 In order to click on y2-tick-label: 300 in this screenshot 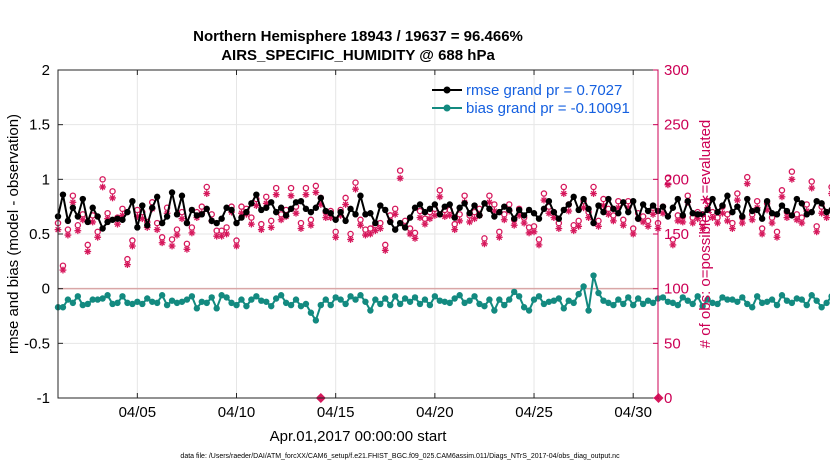, I will do `click(676, 70)`.